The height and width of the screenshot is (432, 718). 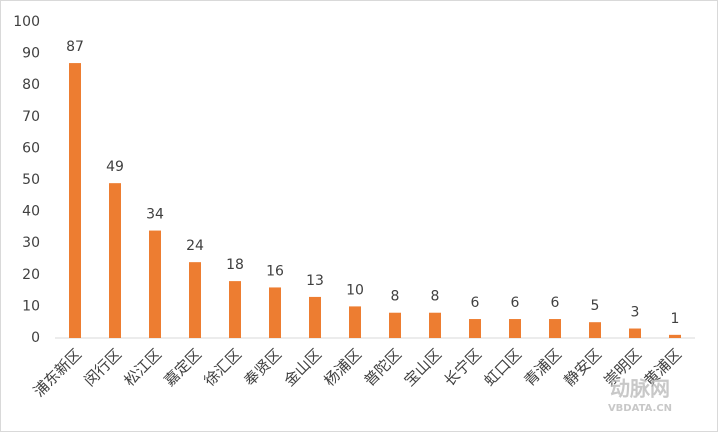 I want to click on y-tick-label: 100, so click(x=26, y=22).